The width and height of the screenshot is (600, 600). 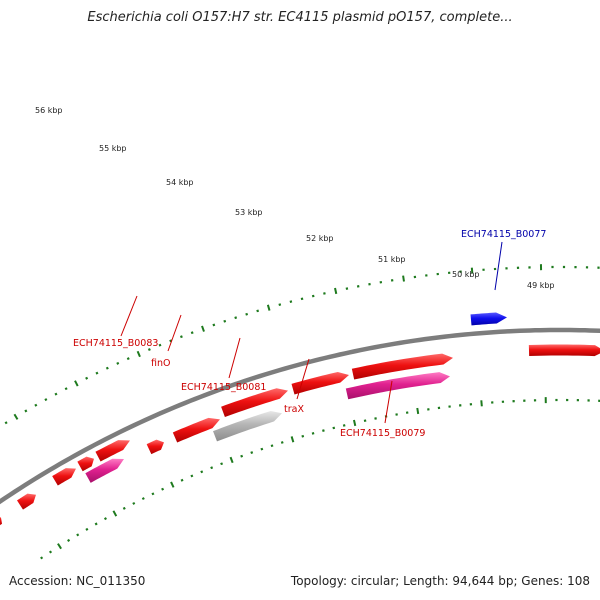 I want to click on gene-label-b0079: ECH74115_B0079, so click(x=382, y=433).